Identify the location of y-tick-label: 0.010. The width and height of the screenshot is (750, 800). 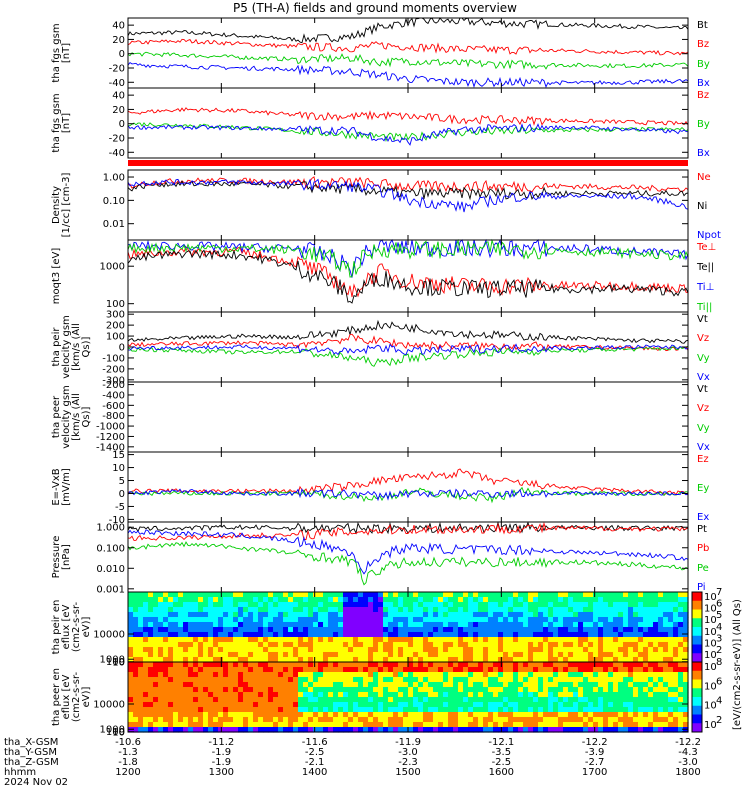
(110, 569).